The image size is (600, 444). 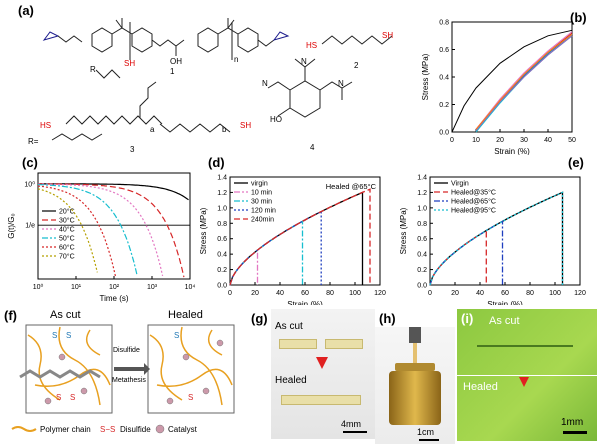 What do you see at coordinates (261, 202) in the screenshot?
I see `chart-d-legend-label: 30 min` at bounding box center [261, 202].